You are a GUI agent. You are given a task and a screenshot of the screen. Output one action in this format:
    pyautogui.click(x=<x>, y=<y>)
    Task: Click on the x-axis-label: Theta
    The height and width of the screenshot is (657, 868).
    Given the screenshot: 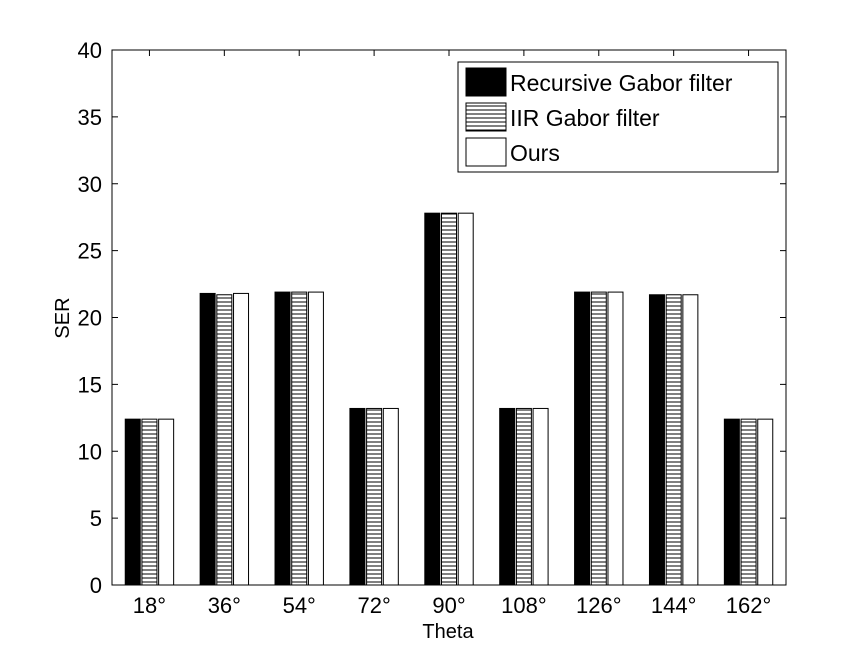 What is the action you would take?
    pyautogui.click(x=448, y=632)
    